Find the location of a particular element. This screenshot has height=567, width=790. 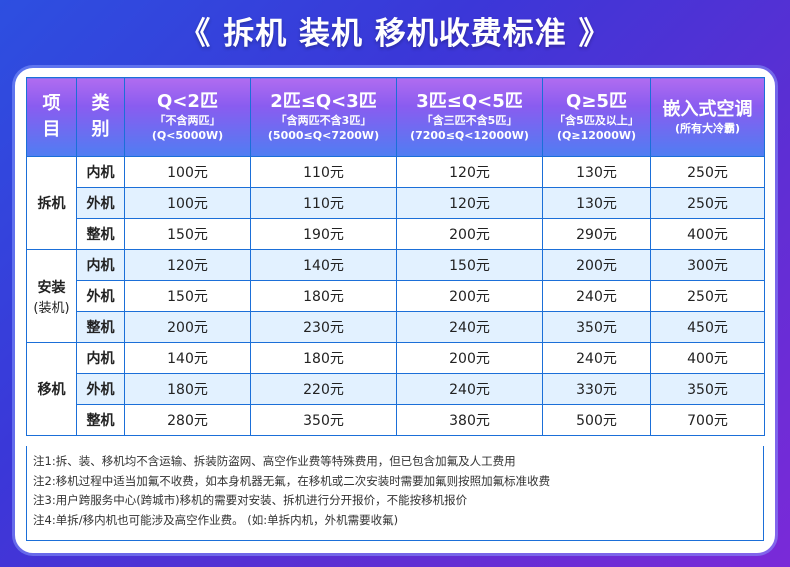

table-row: 外机 180元 220元 240元 330元 350元 is located at coordinates (396, 389).